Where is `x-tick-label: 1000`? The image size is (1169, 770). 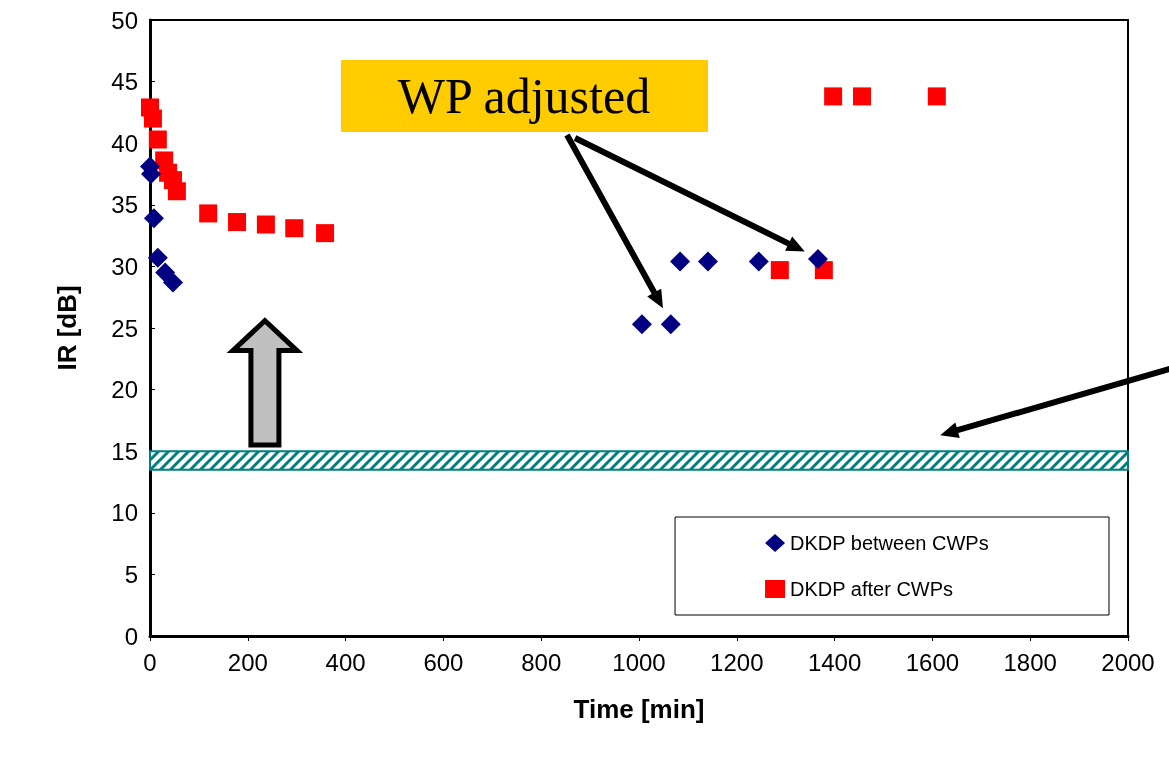 x-tick-label: 1000 is located at coordinates (639, 662).